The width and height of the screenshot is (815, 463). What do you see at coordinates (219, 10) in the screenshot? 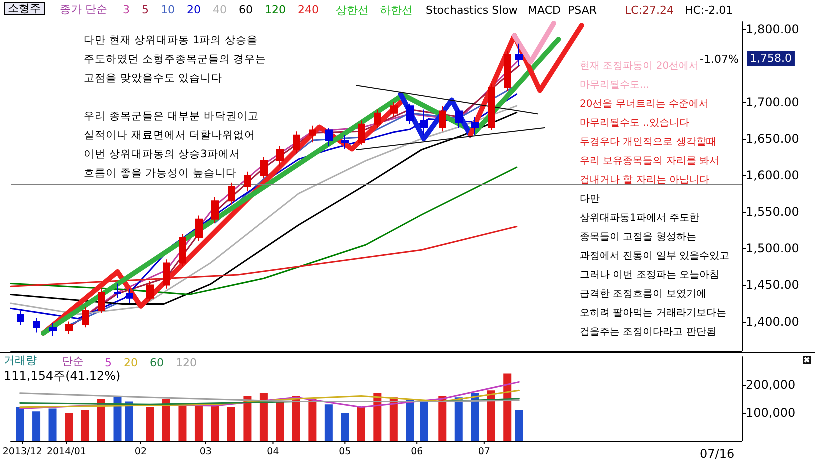
I see `text: 40` at bounding box center [219, 10].